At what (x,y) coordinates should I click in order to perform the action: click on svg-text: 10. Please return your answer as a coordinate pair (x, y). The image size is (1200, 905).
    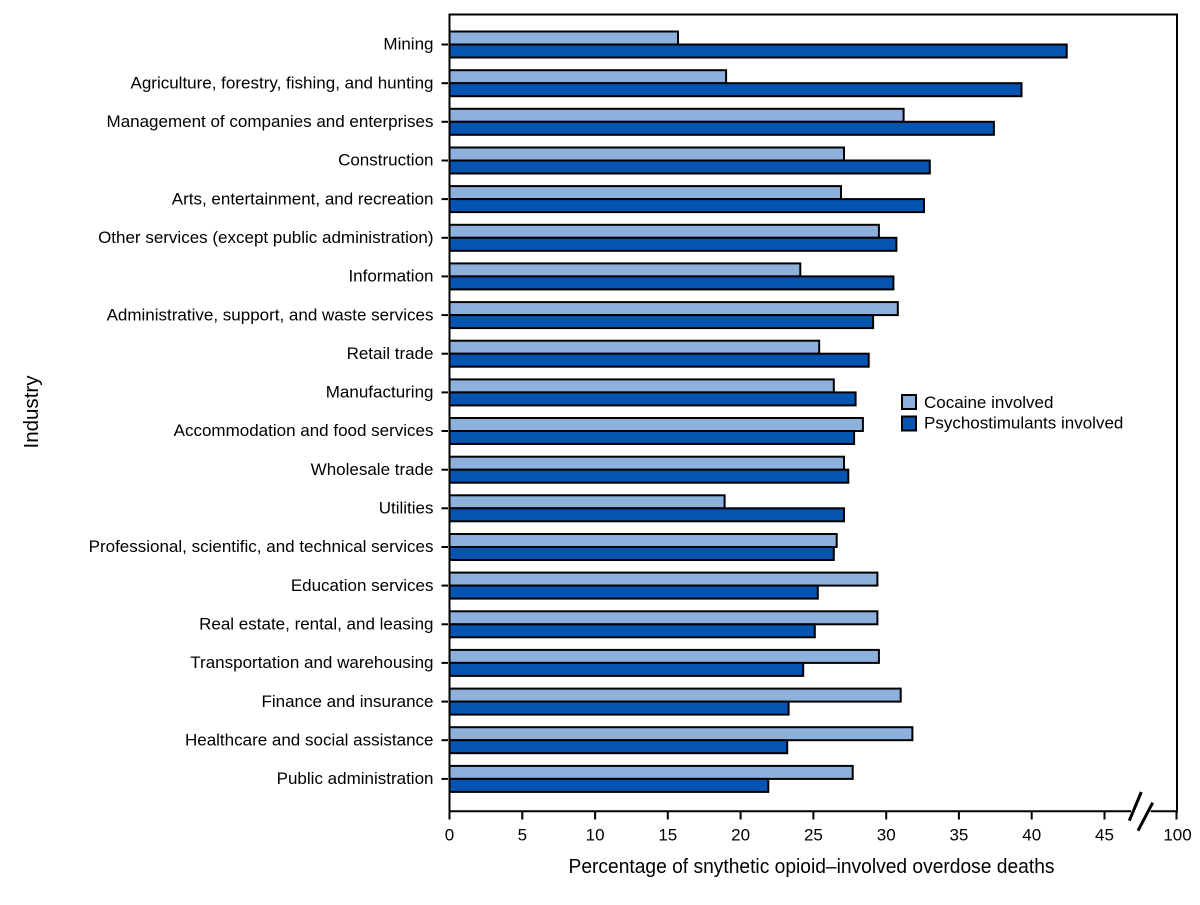
    Looking at the image, I should click on (595, 835).